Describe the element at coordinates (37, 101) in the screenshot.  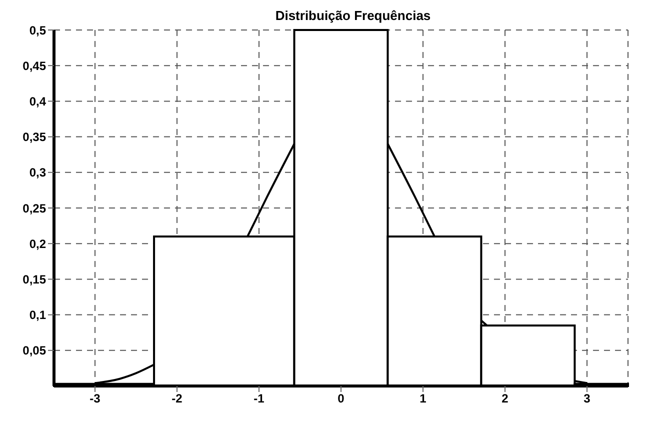
I see `y-tick-label: 0,4` at that location.